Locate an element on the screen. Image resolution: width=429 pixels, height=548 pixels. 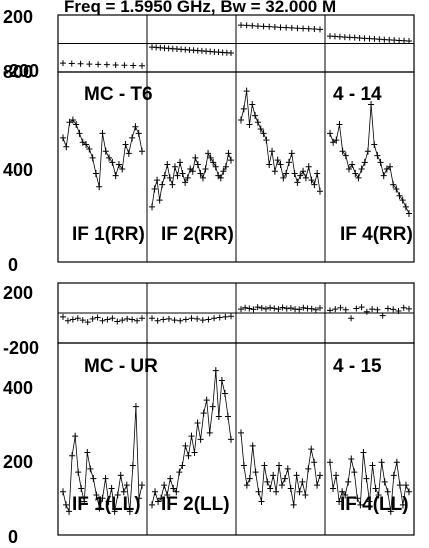
amp-series-line is located at coordinates (369, 159).